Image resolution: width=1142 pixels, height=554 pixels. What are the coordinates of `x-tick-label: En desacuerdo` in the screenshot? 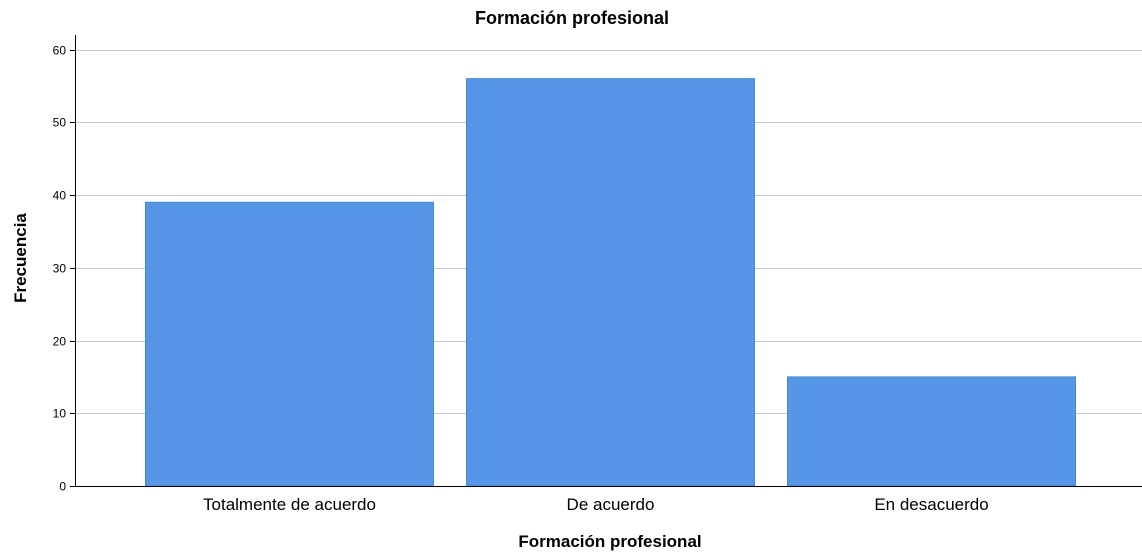 It's located at (931, 504).